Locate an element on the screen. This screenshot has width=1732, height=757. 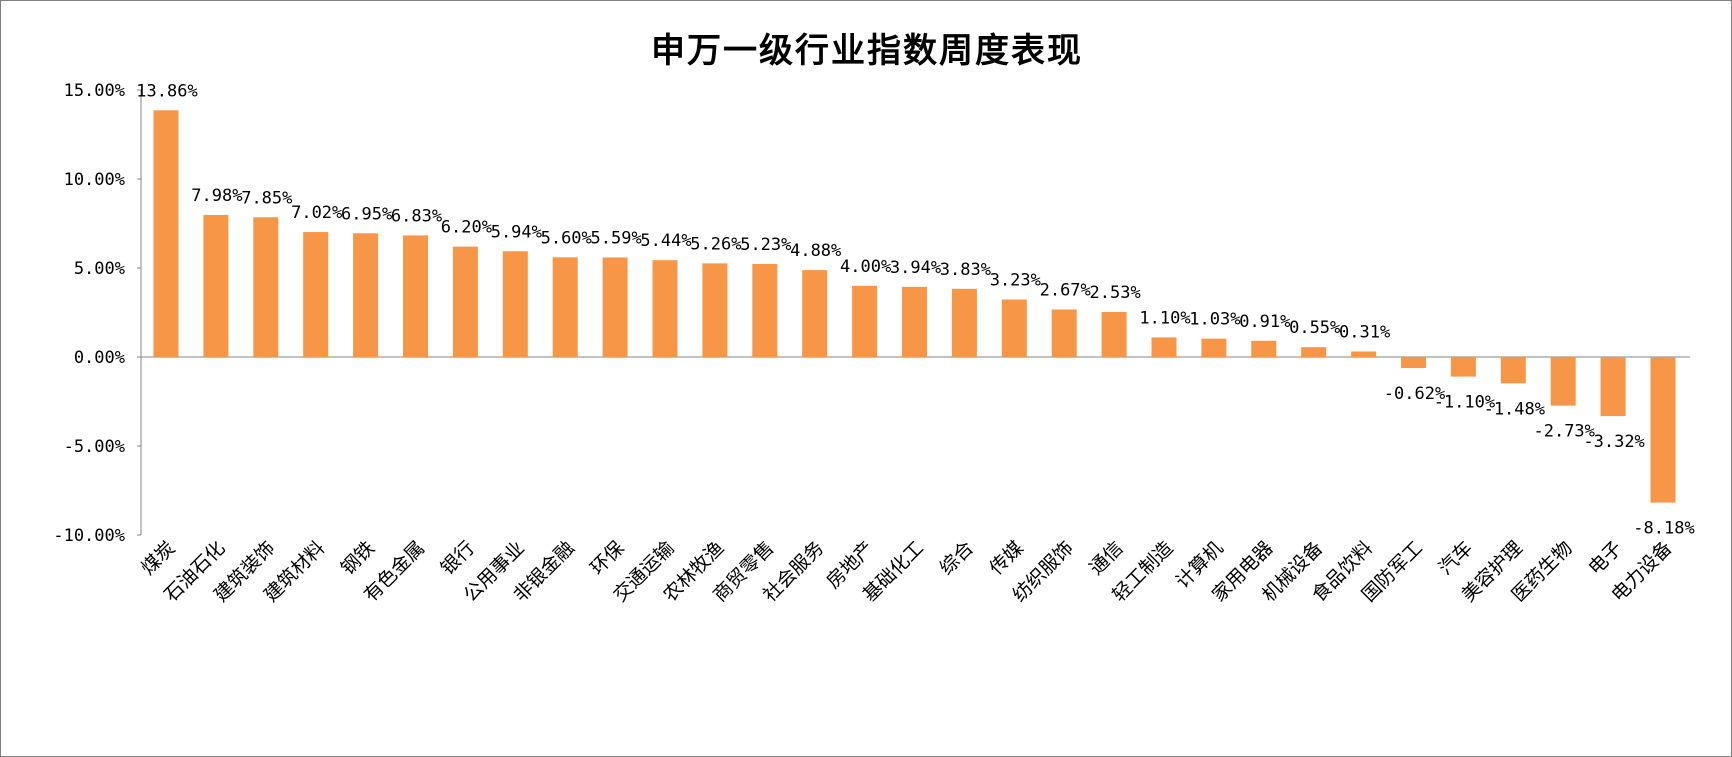
data-label: 4.88% is located at coordinates (815, 251).